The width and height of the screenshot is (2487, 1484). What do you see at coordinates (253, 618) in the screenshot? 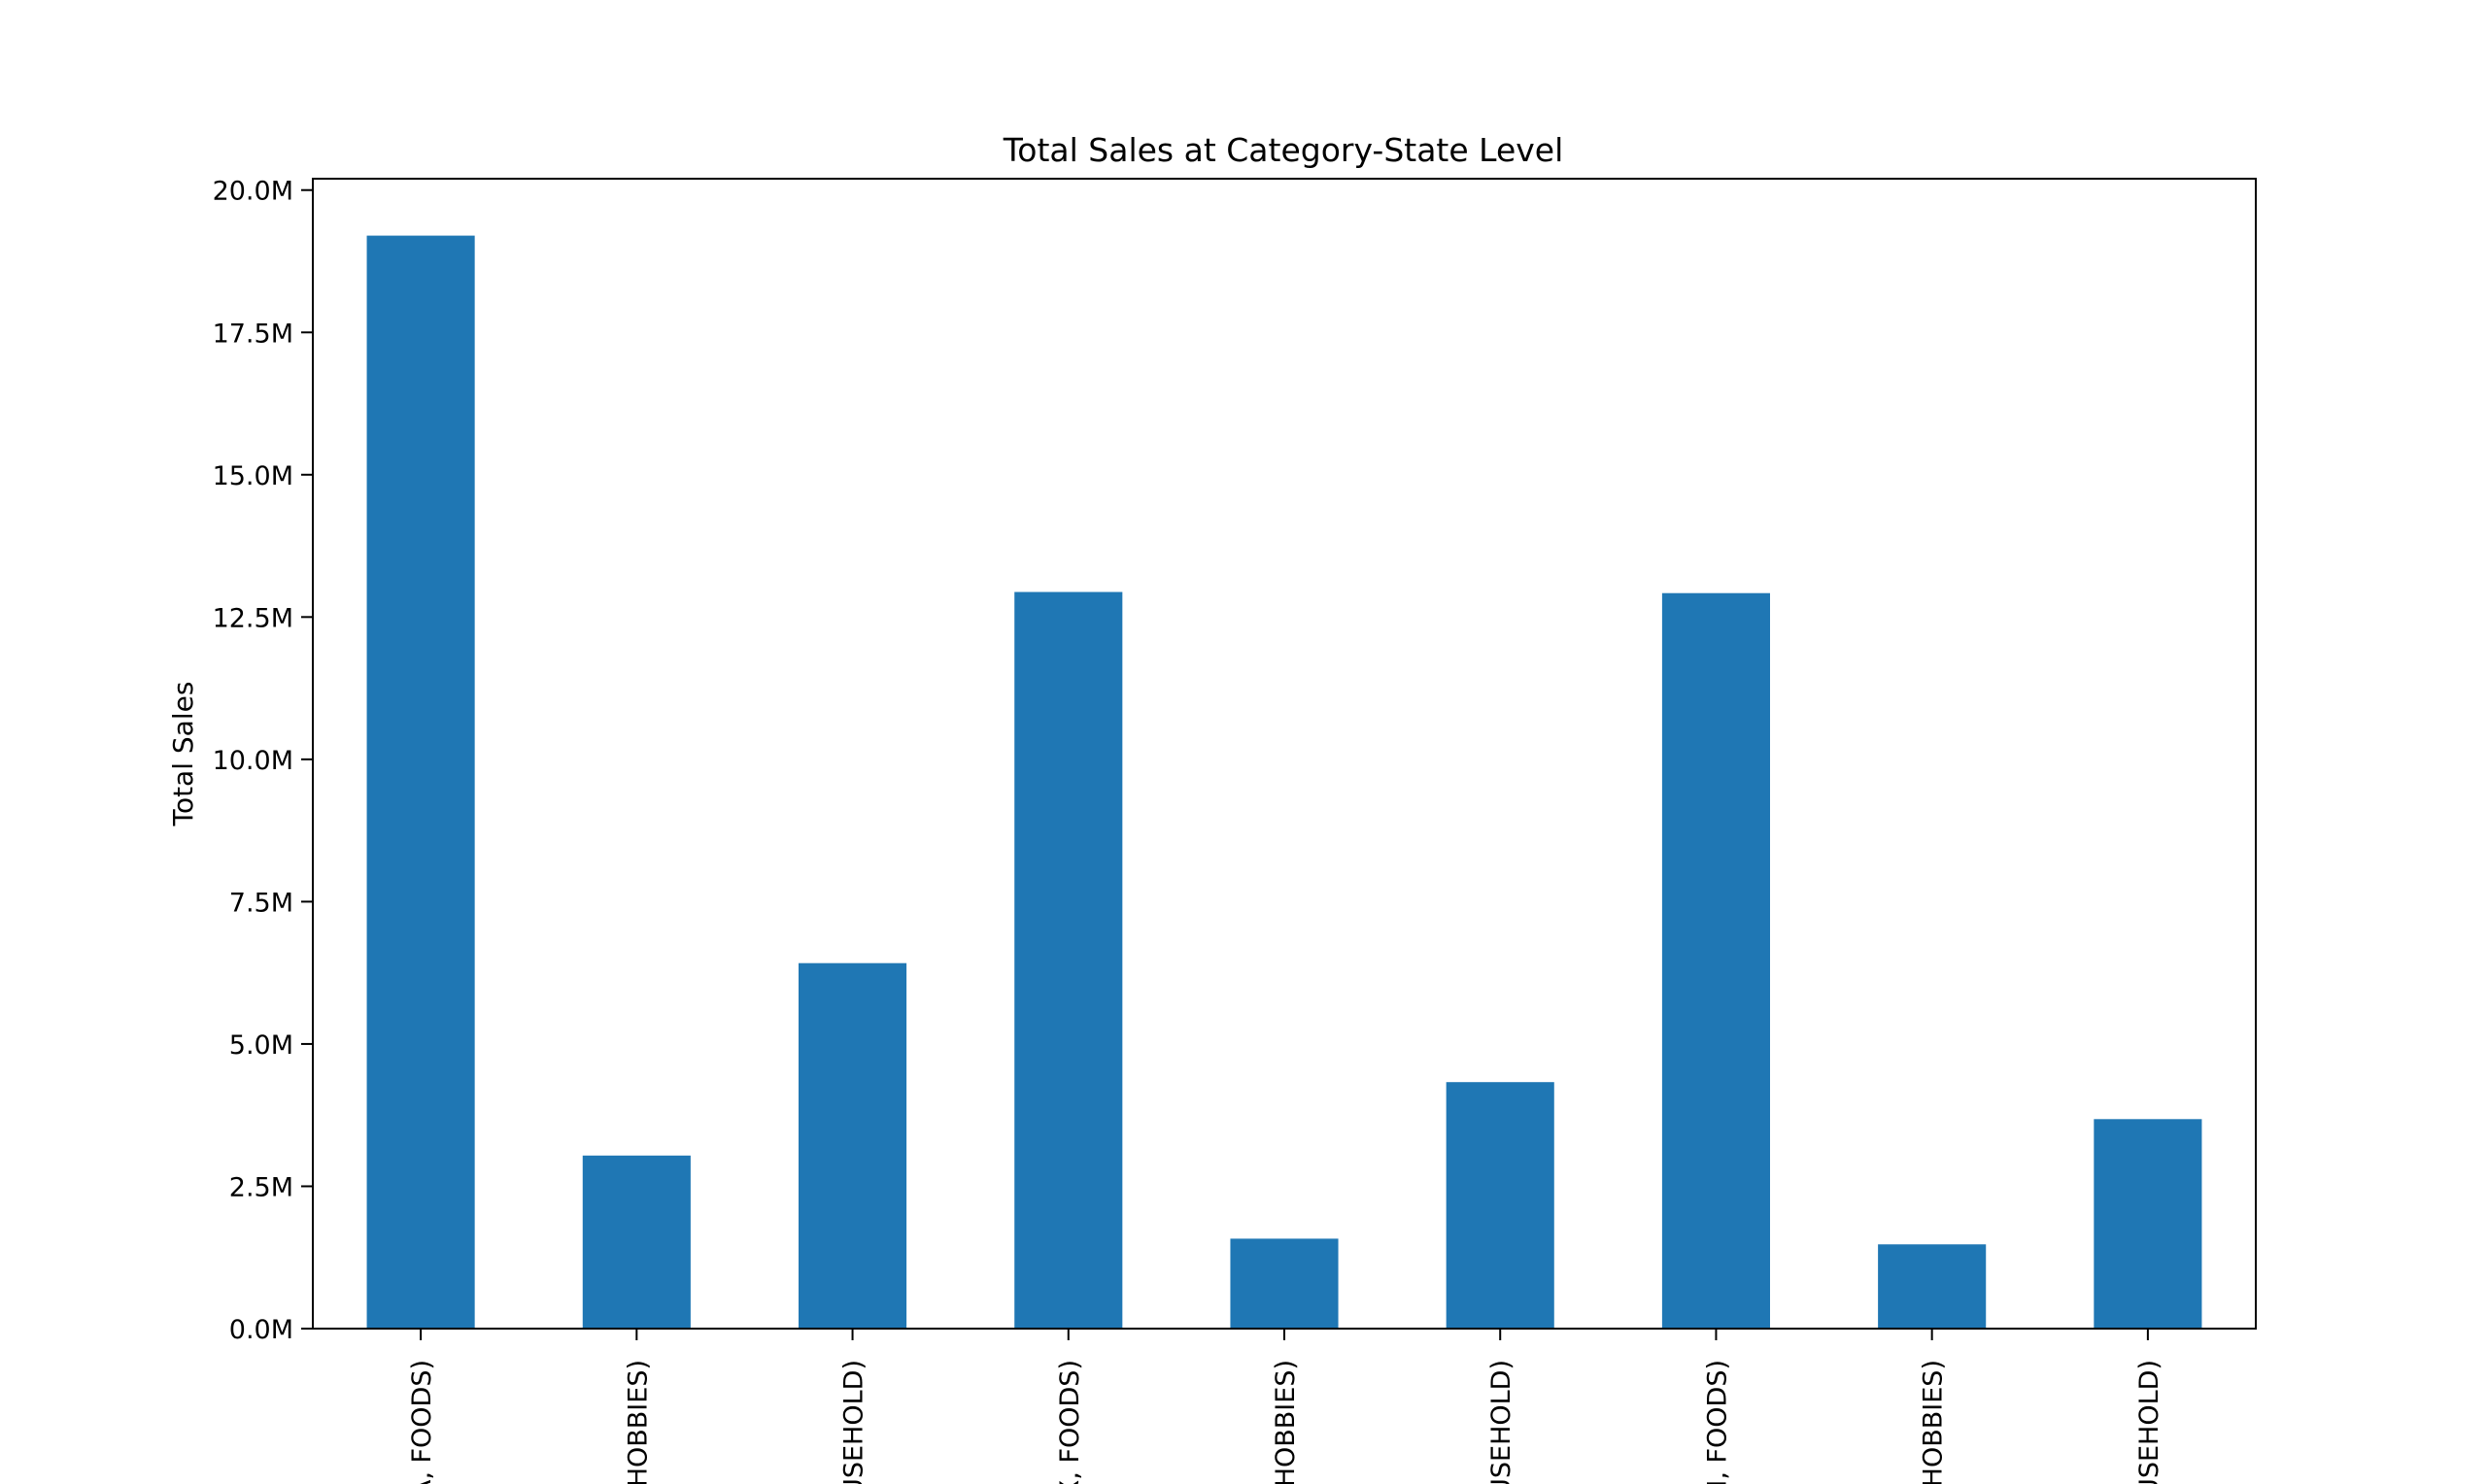
I see `y-tick-label: 12.5M` at bounding box center [253, 618].